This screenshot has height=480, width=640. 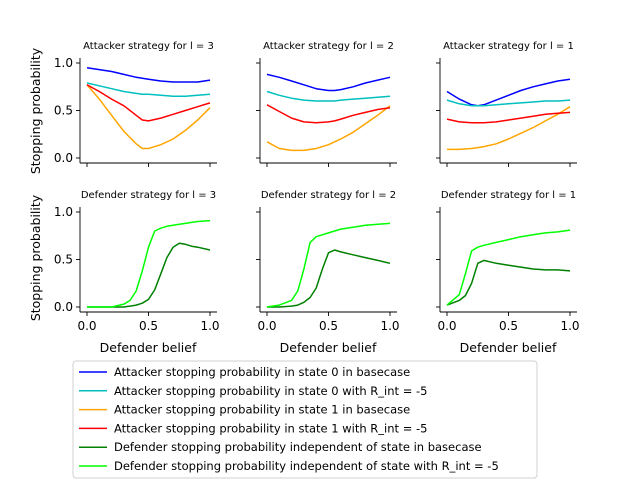 I want to click on subplot-3: Attacker strategy for l = 1, so click(x=506, y=104).